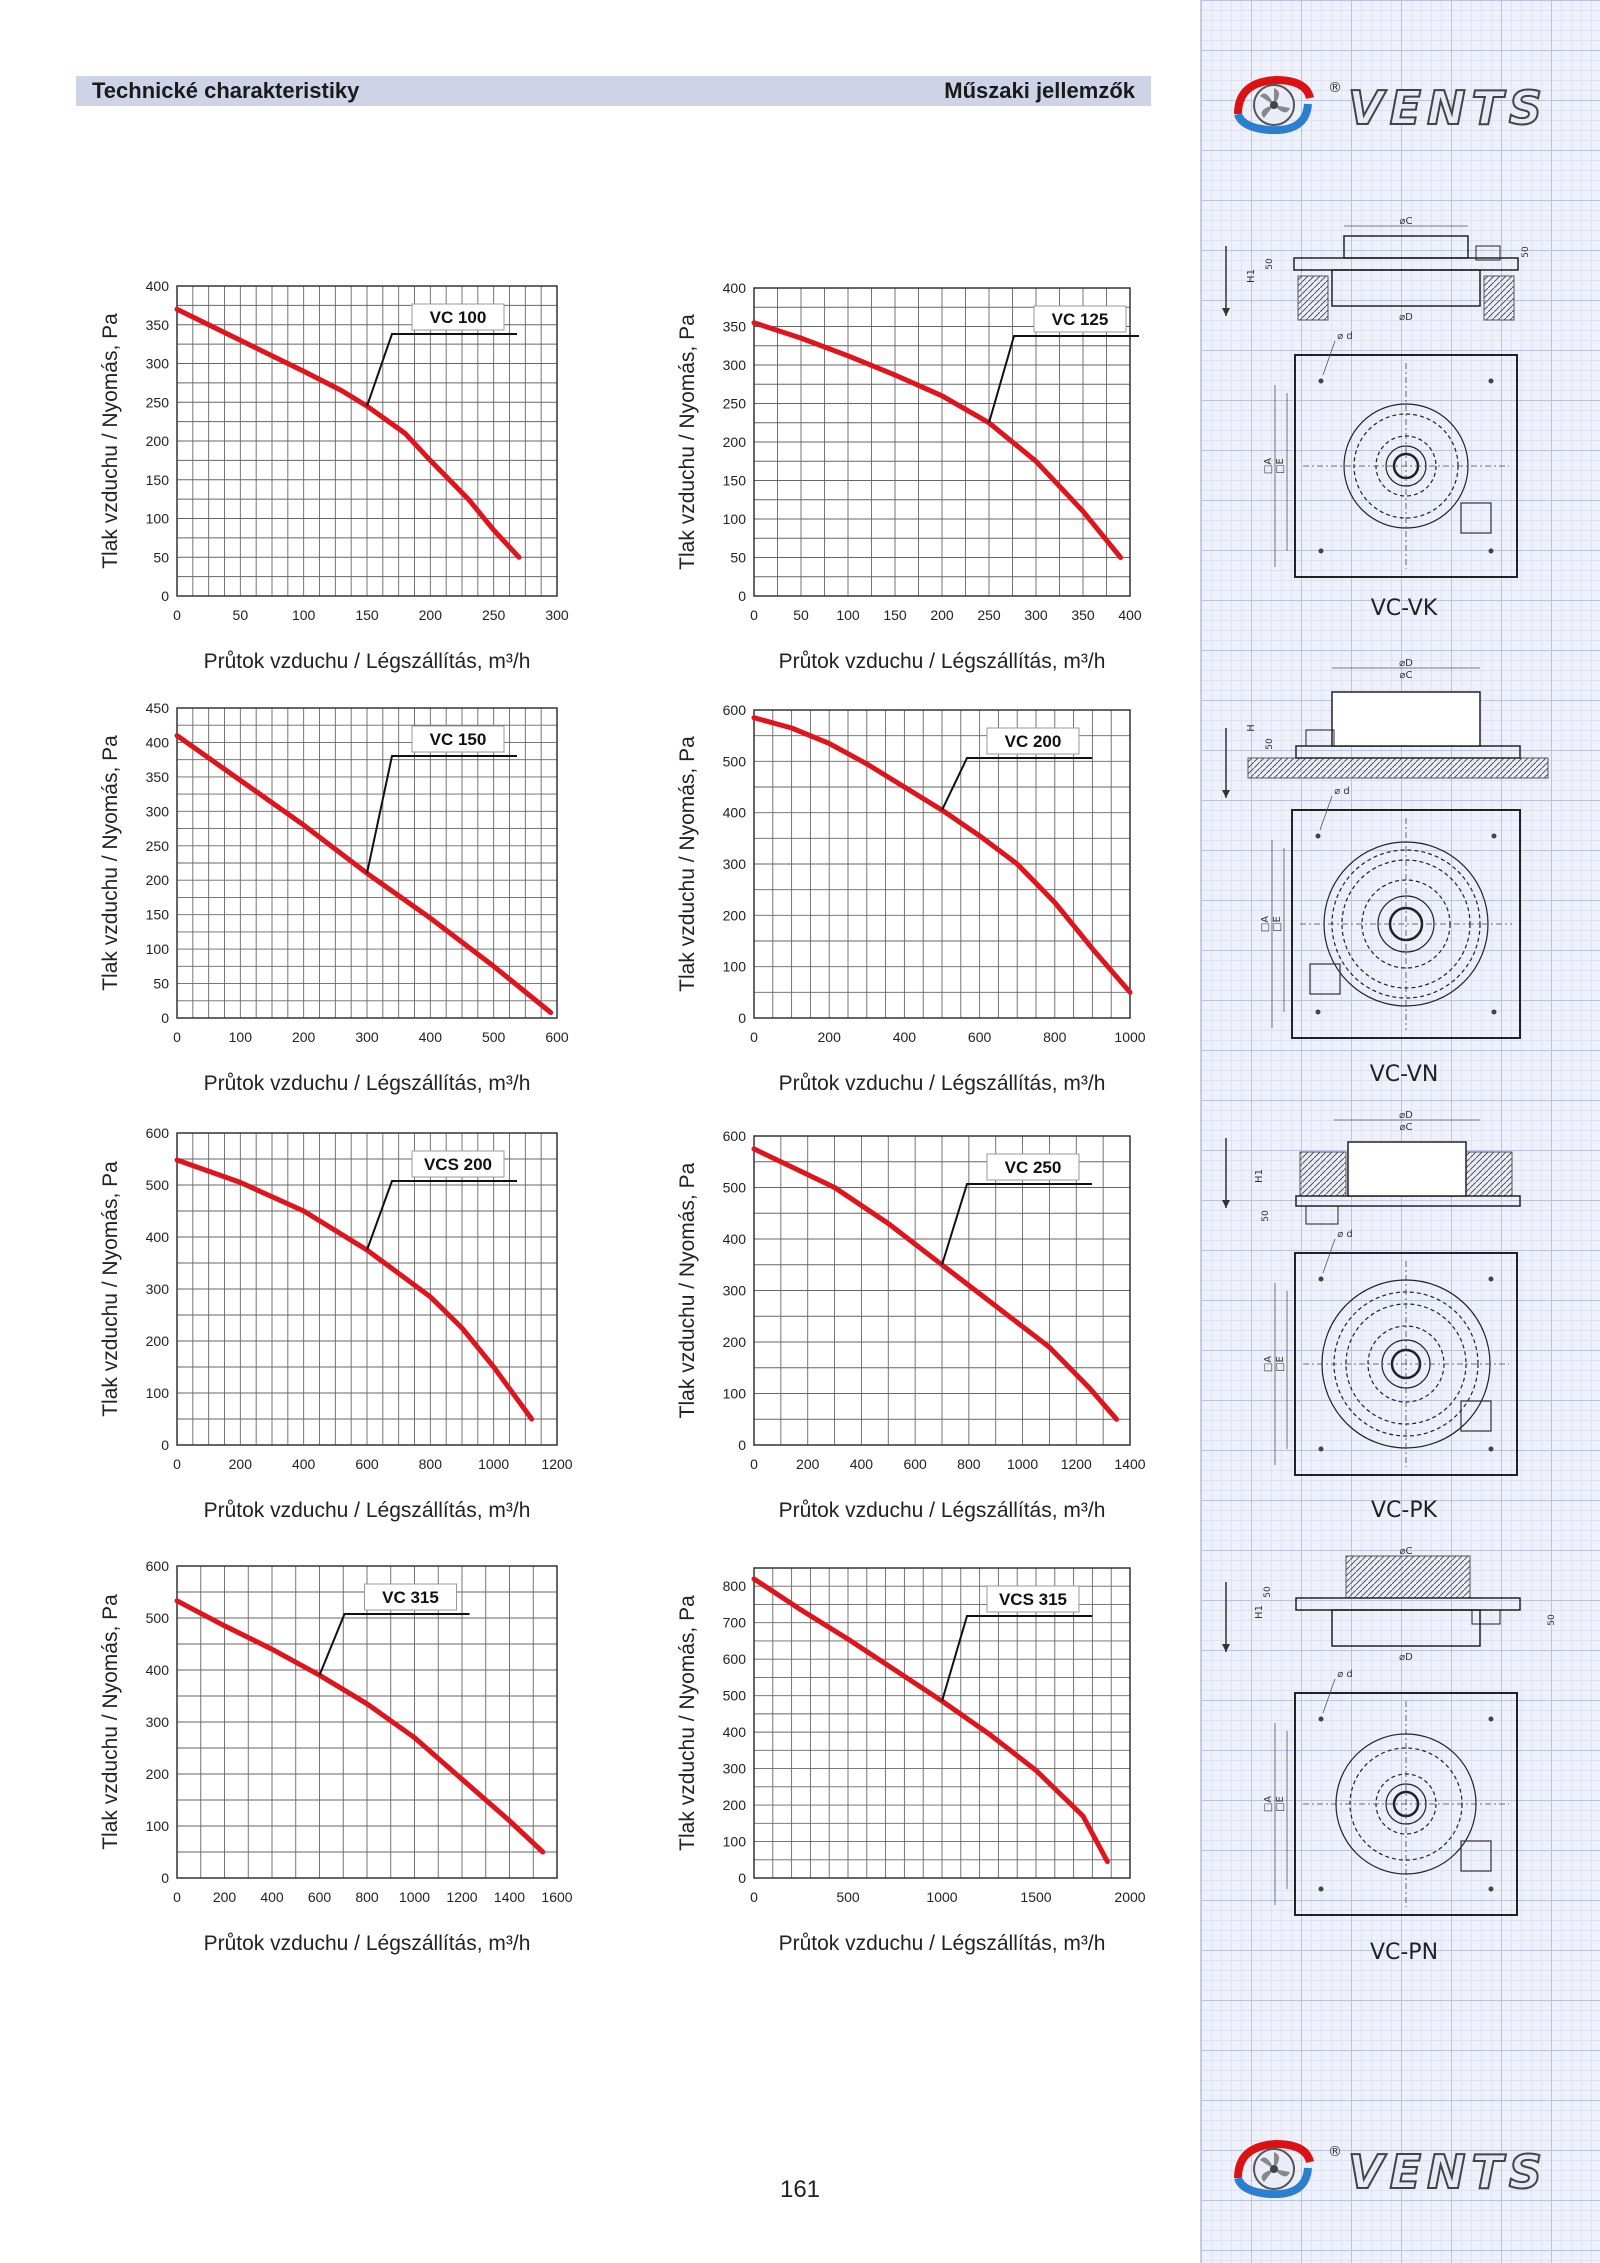 The image size is (1600, 2263). What do you see at coordinates (735, 1136) in the screenshot?
I see `y-tick-label: 600` at bounding box center [735, 1136].